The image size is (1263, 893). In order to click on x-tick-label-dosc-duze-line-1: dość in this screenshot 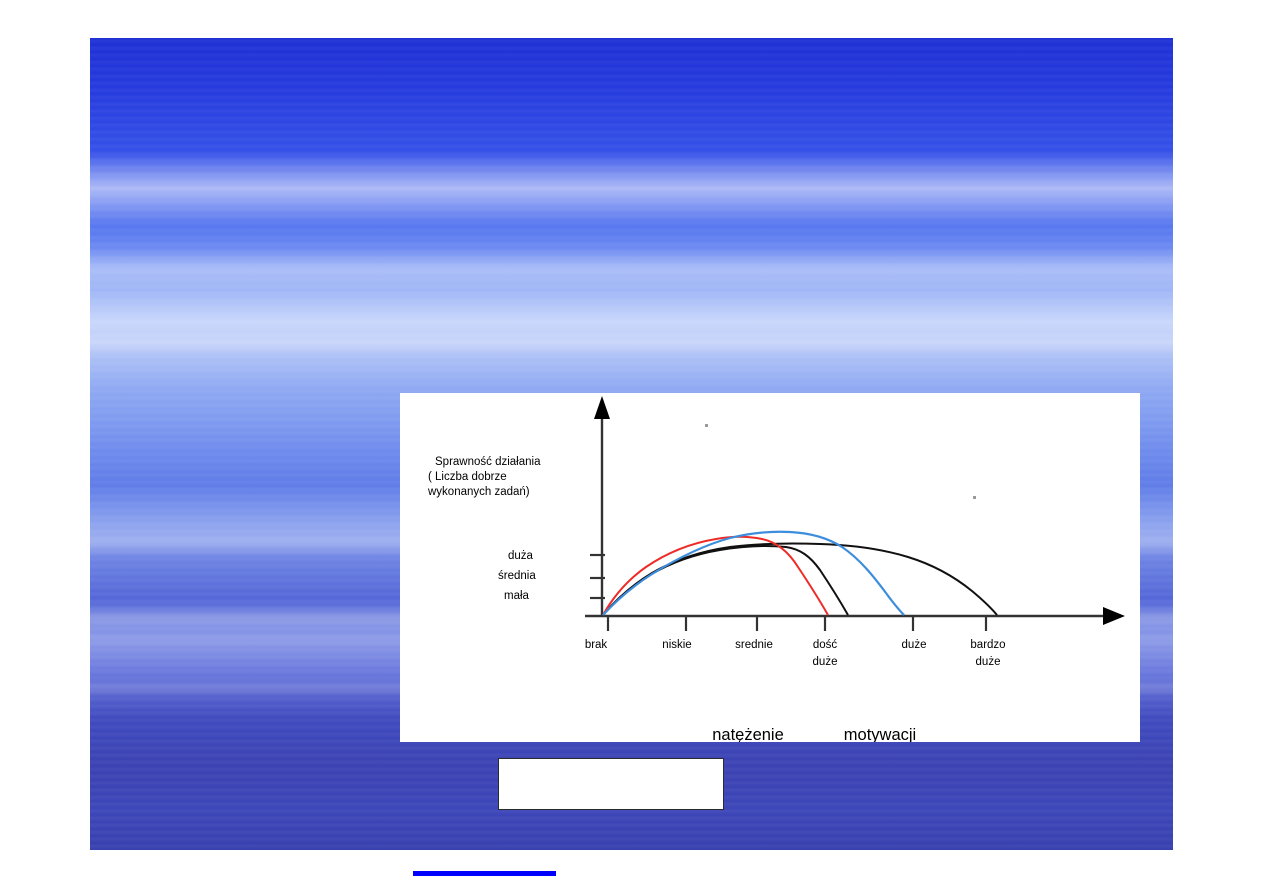, I will do `click(825, 645)`.